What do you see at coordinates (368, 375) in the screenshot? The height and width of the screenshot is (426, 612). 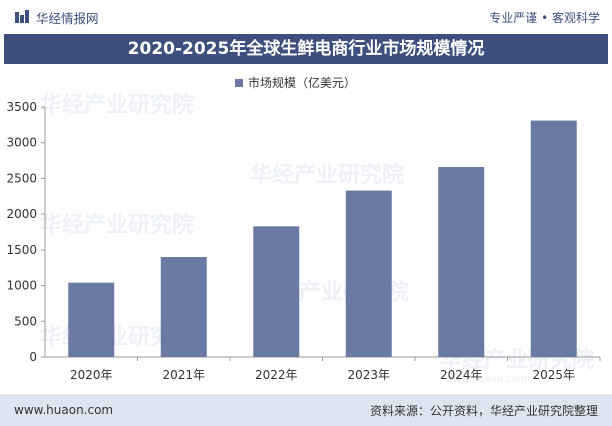 I see `x-tick-label: 2023年` at bounding box center [368, 375].